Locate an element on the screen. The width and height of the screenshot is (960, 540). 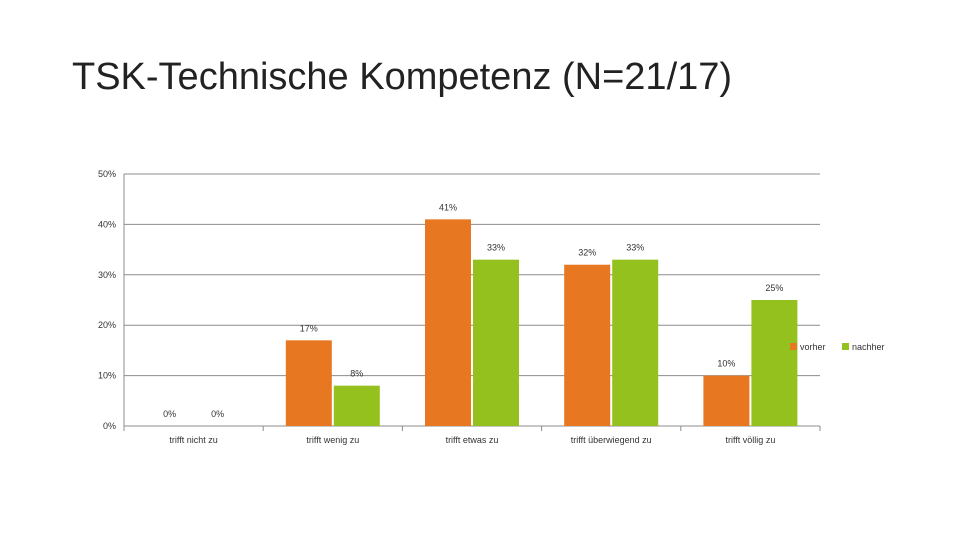
category-label: trifft wenig zu is located at coordinates (332, 440).